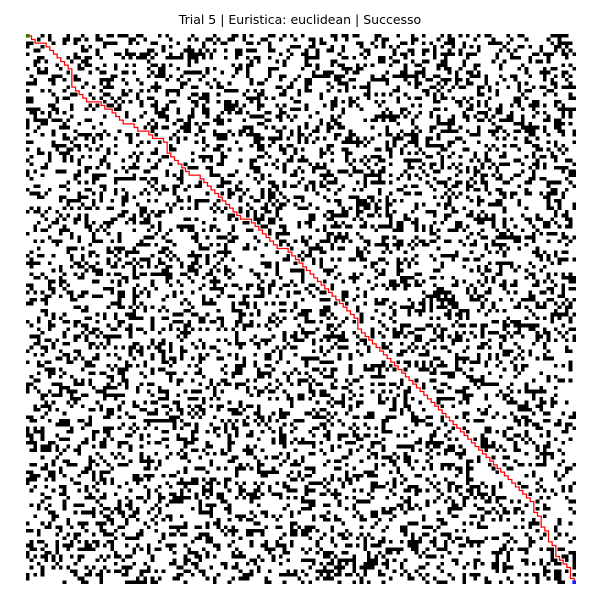 This screenshot has height=600, width=600. What do you see at coordinates (574, 582) in the screenshot?
I see `goal-cell` at bounding box center [574, 582].